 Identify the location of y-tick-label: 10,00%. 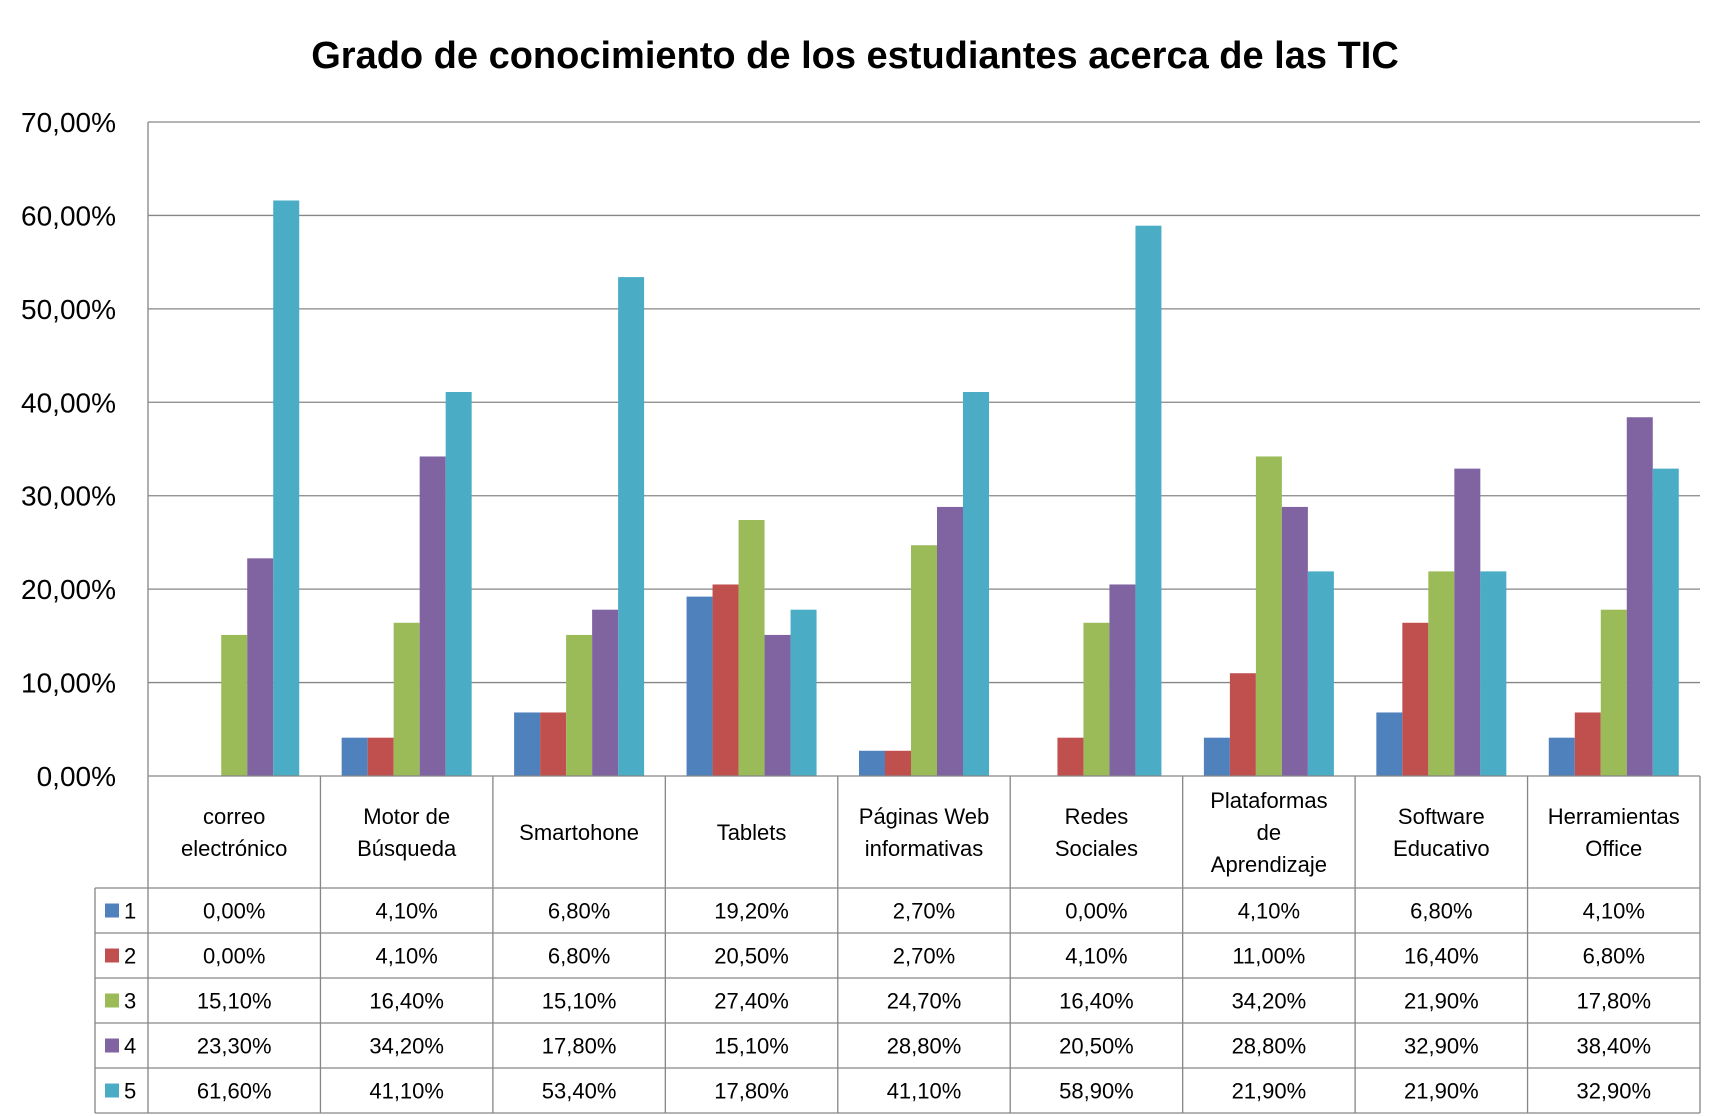
(68, 683).